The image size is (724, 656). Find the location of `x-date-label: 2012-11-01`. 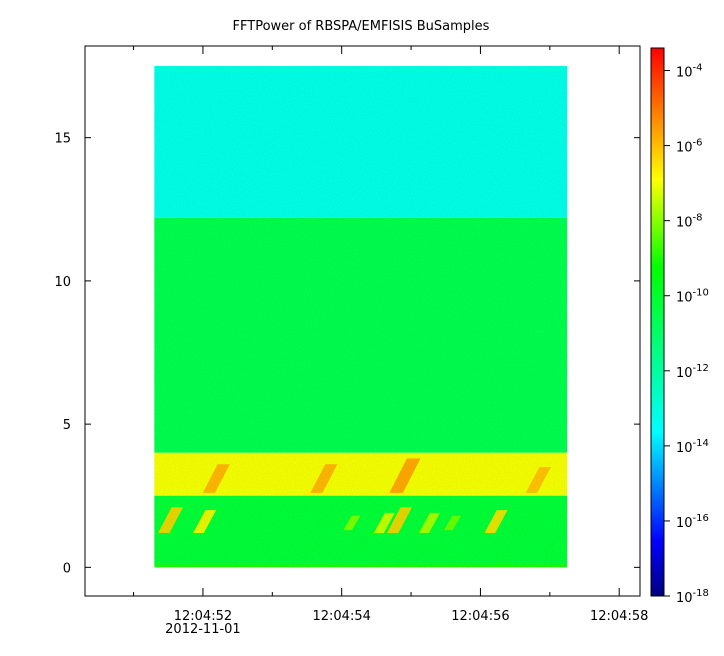

x-date-label: 2012-11-01 is located at coordinates (203, 629).